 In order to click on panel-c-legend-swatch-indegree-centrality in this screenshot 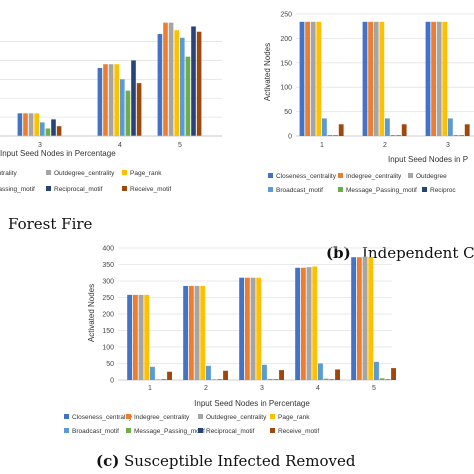, I will do `click(128, 416)`.